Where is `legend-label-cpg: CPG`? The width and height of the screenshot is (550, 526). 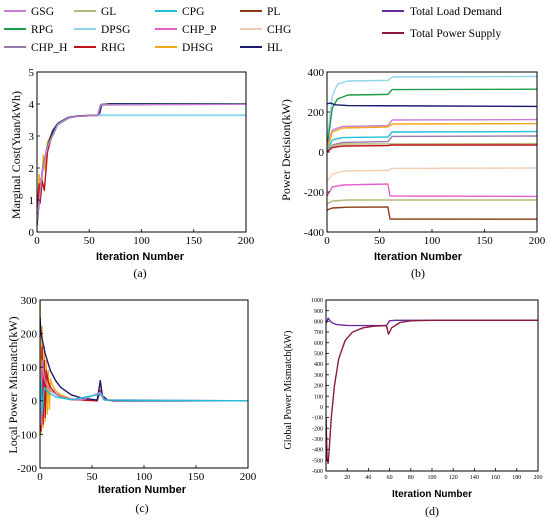
legend-label-cpg: CPG is located at coordinates (193, 12).